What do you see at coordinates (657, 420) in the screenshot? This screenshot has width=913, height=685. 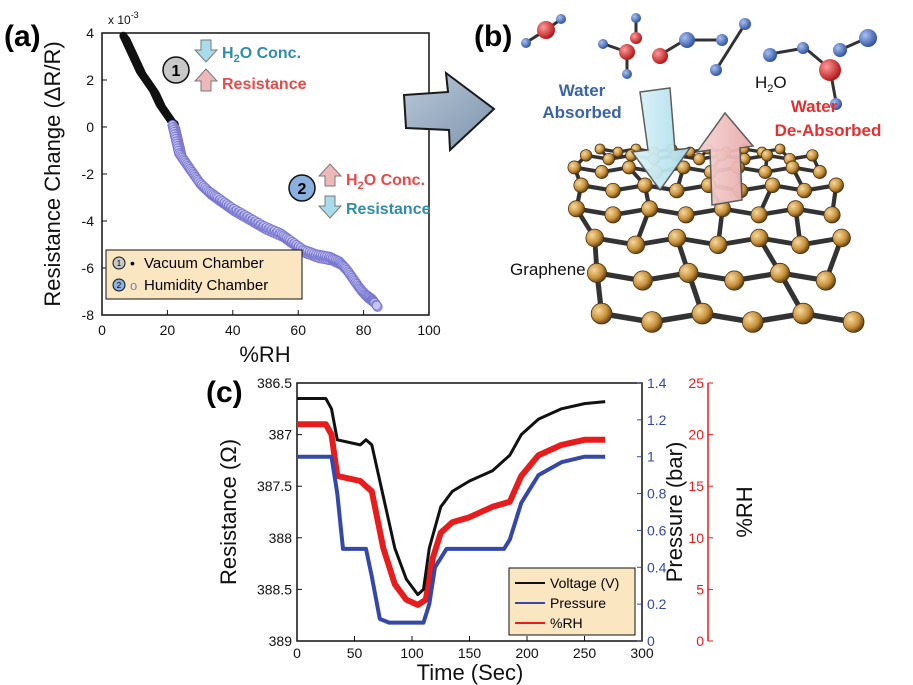 I see `panel-c-y-right1-tick-label: 1.2` at bounding box center [657, 420].